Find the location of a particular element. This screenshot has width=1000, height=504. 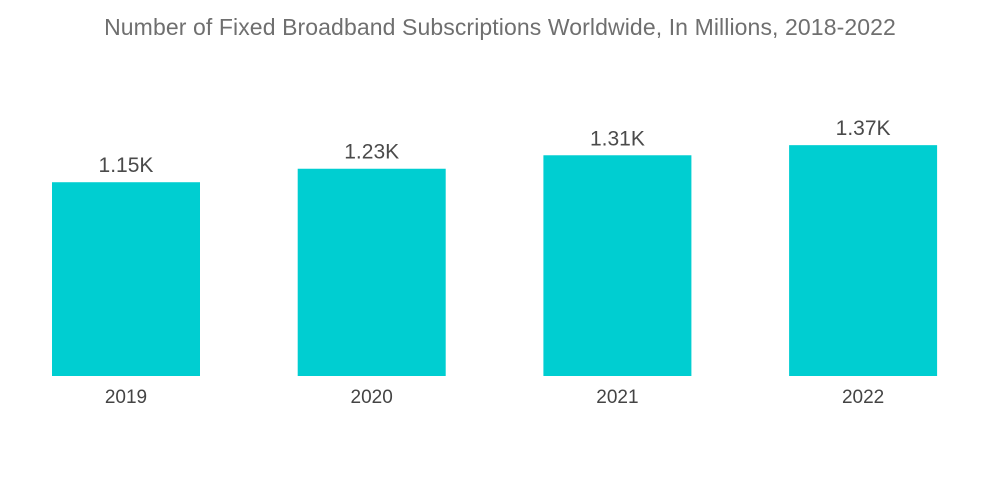

x-tick-label-2022: 2022 is located at coordinates (863, 397).